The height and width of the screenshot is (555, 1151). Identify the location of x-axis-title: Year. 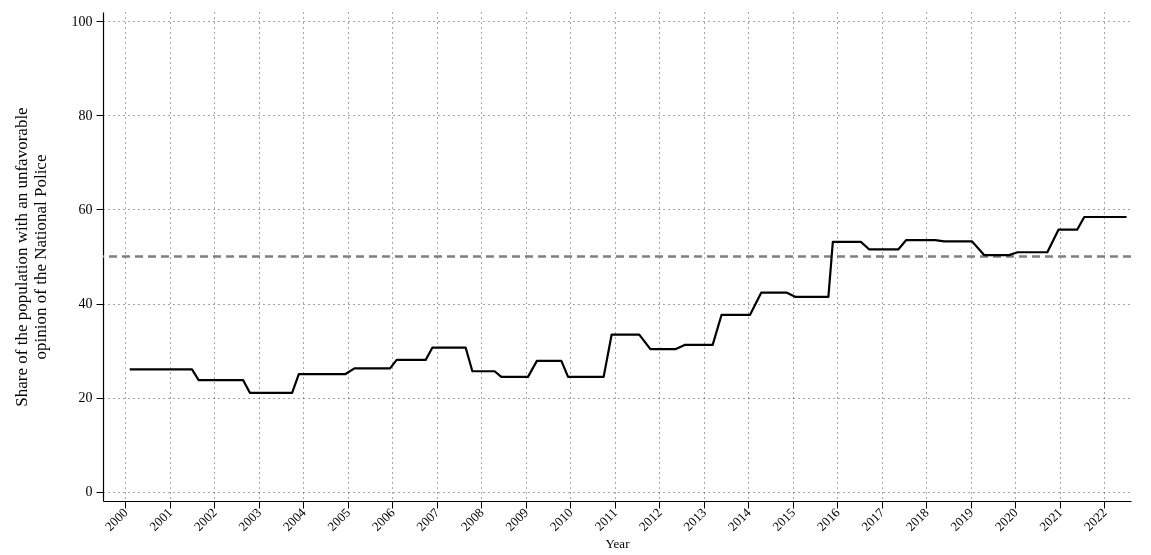
(618, 543).